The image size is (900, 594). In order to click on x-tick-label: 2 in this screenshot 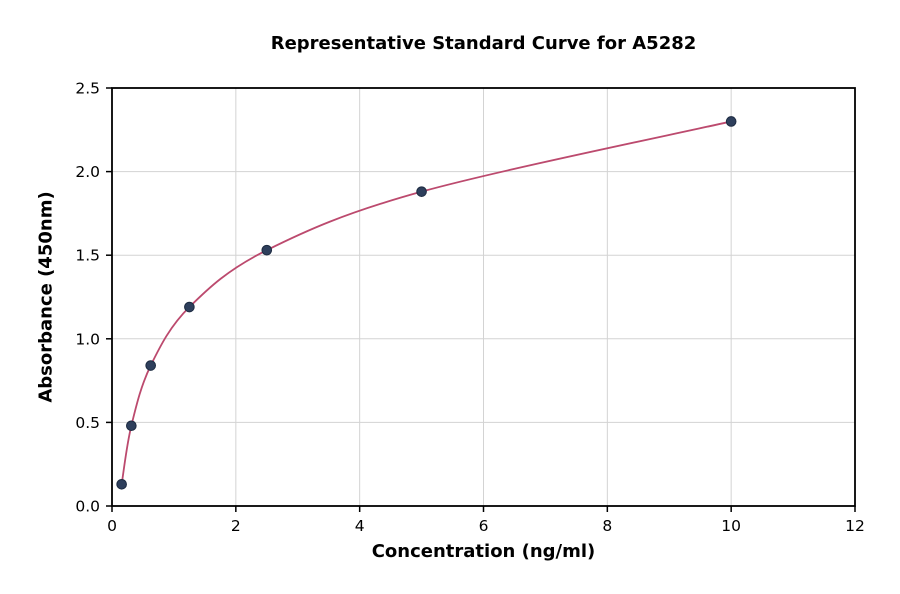, I will do `click(236, 526)`.